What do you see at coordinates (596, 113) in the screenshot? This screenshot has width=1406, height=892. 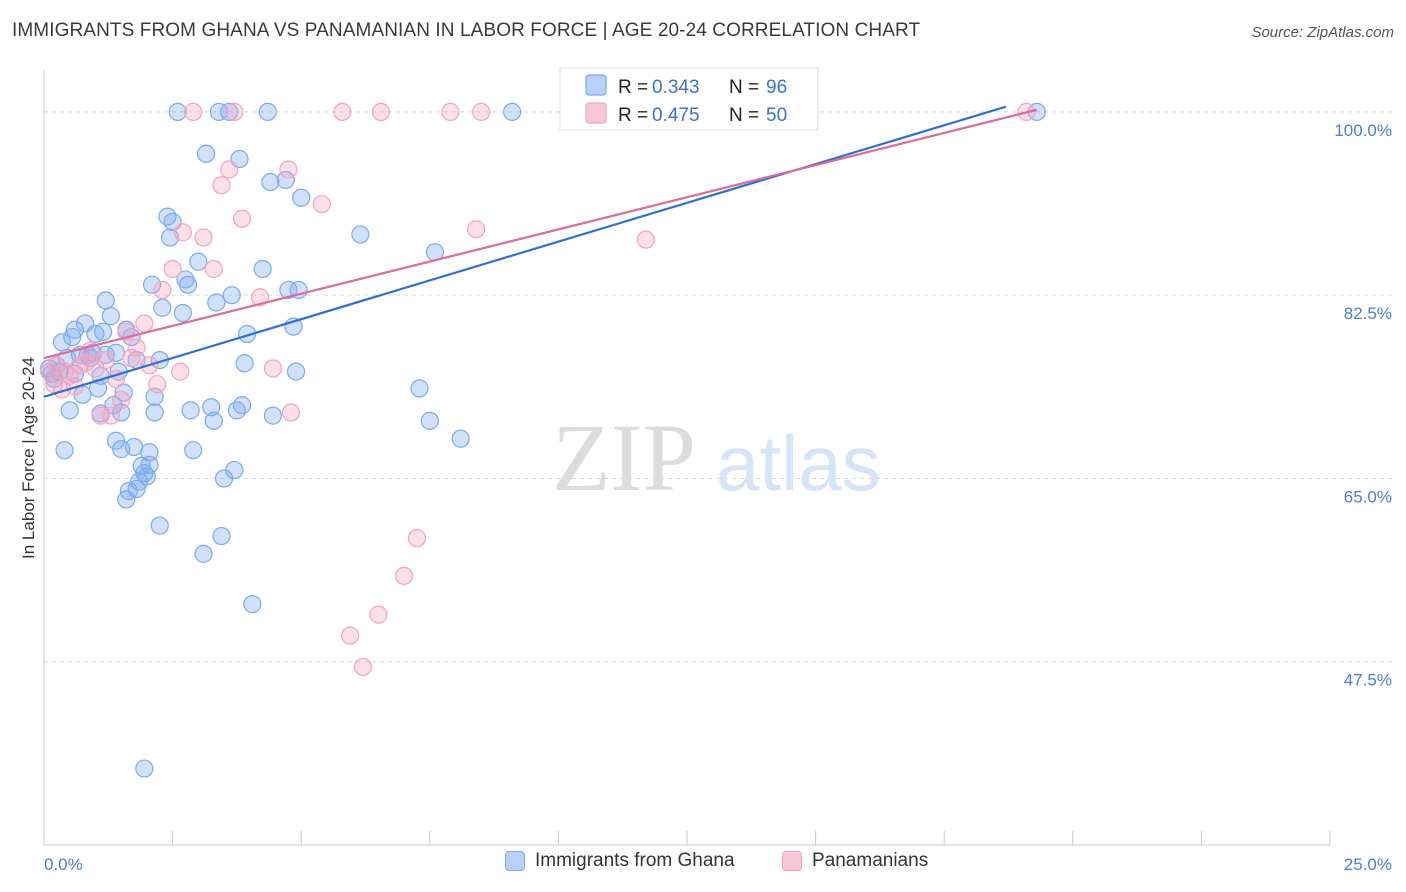 I see `legend-swatch-panamanians` at bounding box center [596, 113].